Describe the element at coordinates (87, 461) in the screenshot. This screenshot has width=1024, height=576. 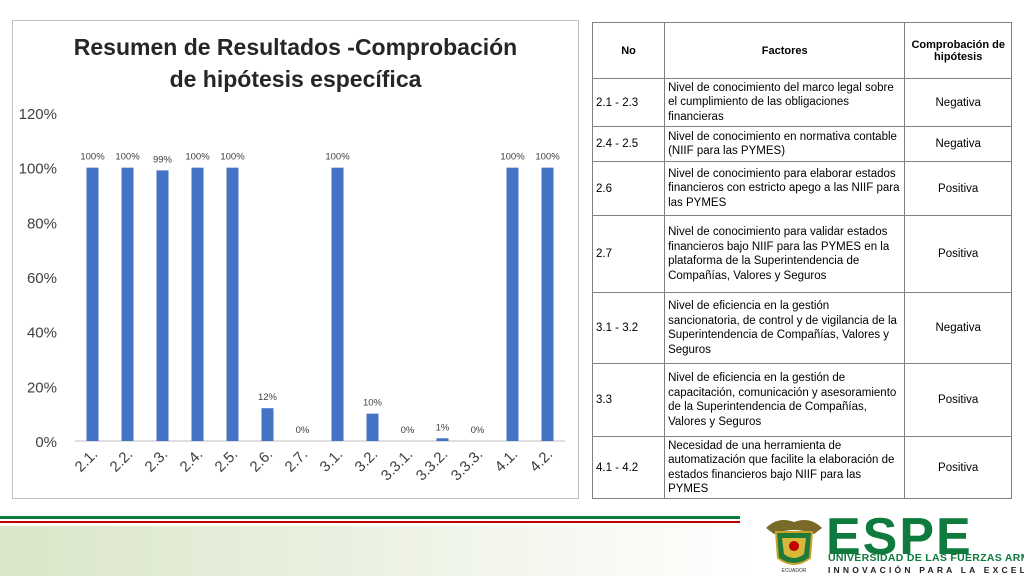
I see `x-tick-label: 2.1.` at that location.